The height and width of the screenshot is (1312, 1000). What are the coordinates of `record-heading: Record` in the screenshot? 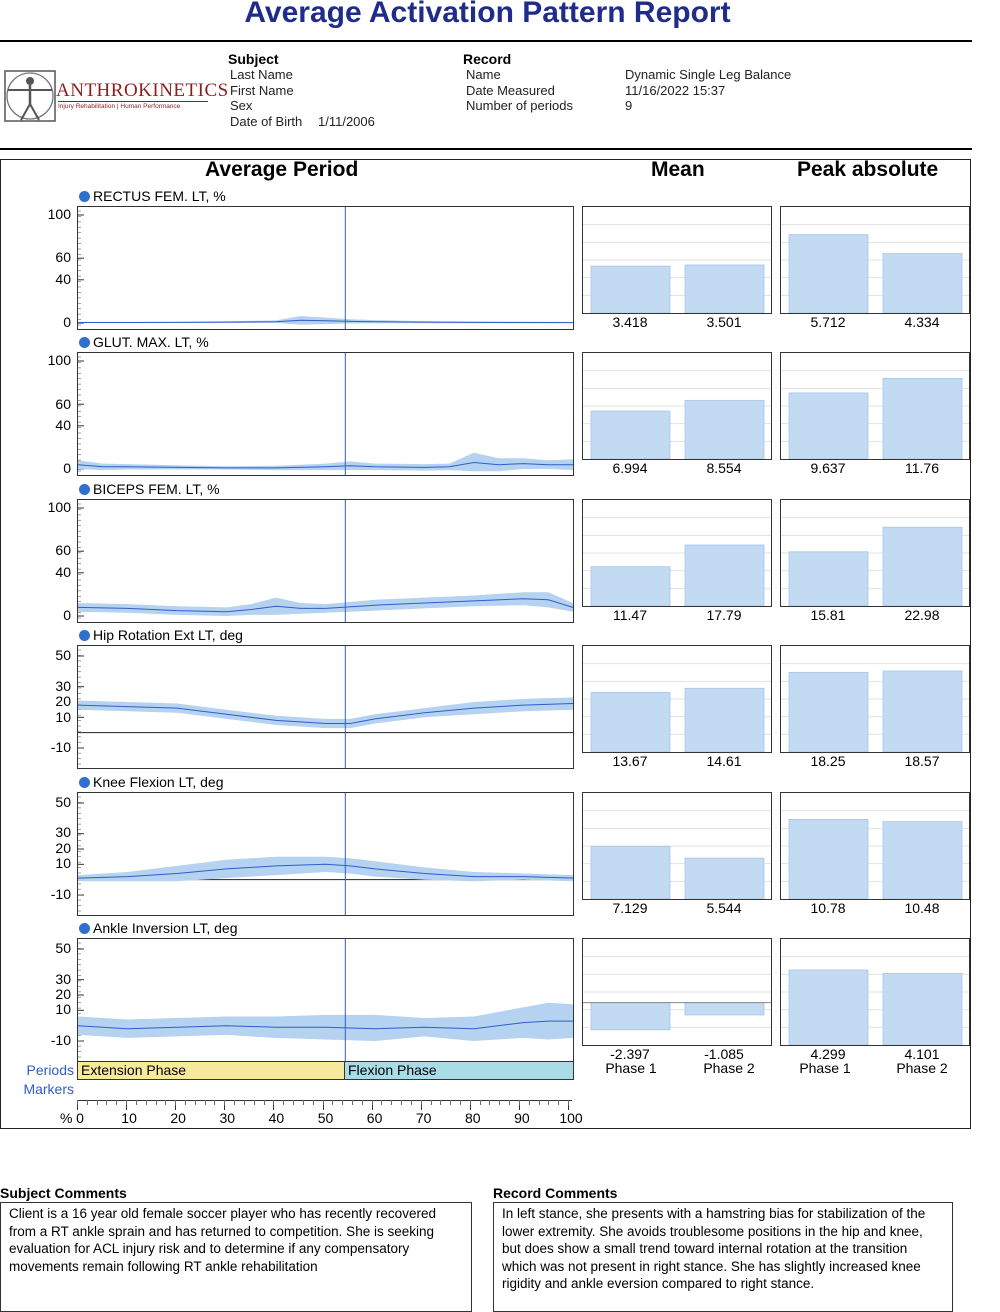 It's located at (487, 59).